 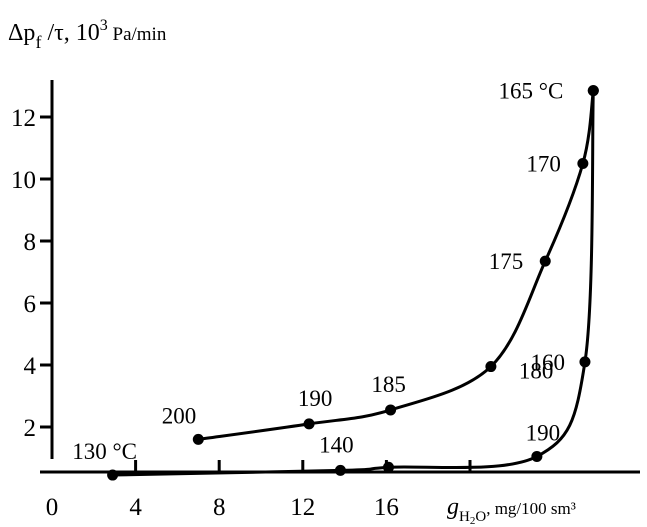 I want to click on point-label: 160, so click(x=547, y=362).